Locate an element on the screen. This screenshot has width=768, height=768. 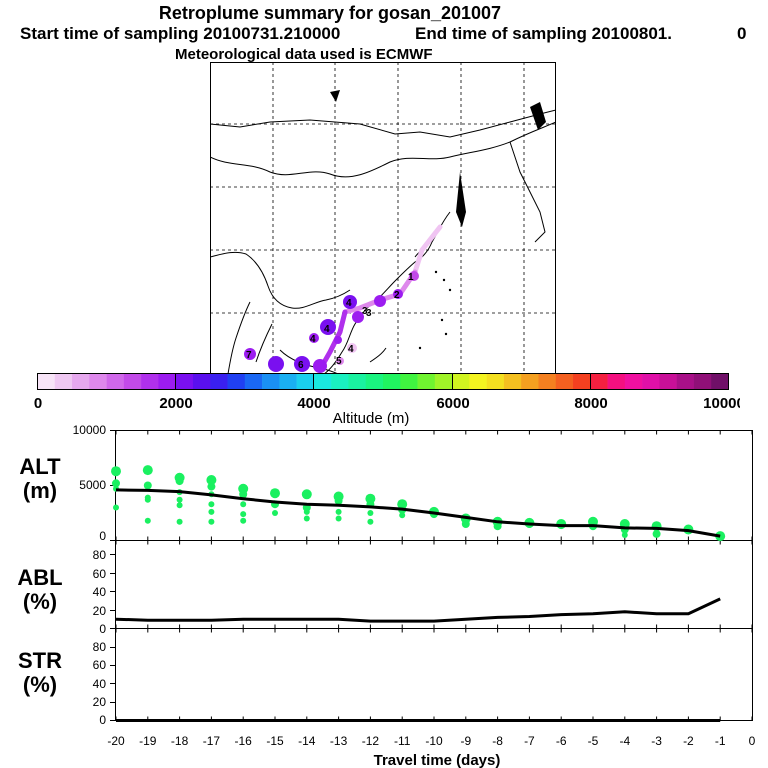
x-tick-label: -10 is located at coordinates (434, 741).